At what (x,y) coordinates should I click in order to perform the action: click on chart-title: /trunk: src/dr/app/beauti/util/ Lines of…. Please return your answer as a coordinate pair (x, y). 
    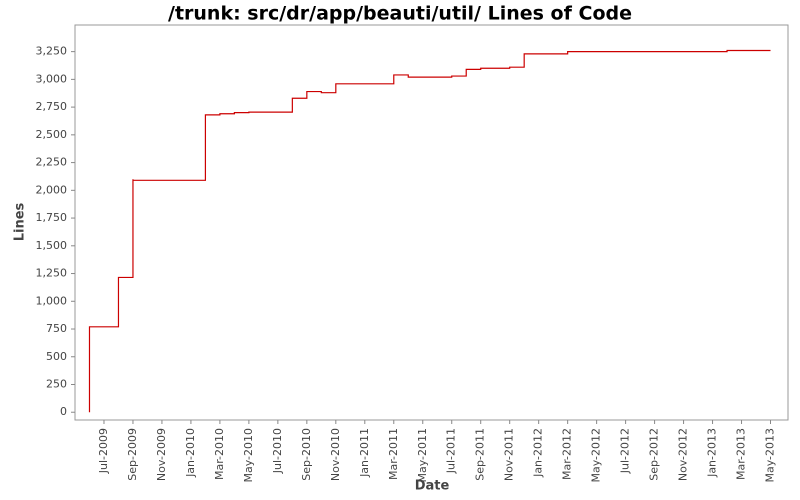
    Looking at the image, I should click on (400, 14).